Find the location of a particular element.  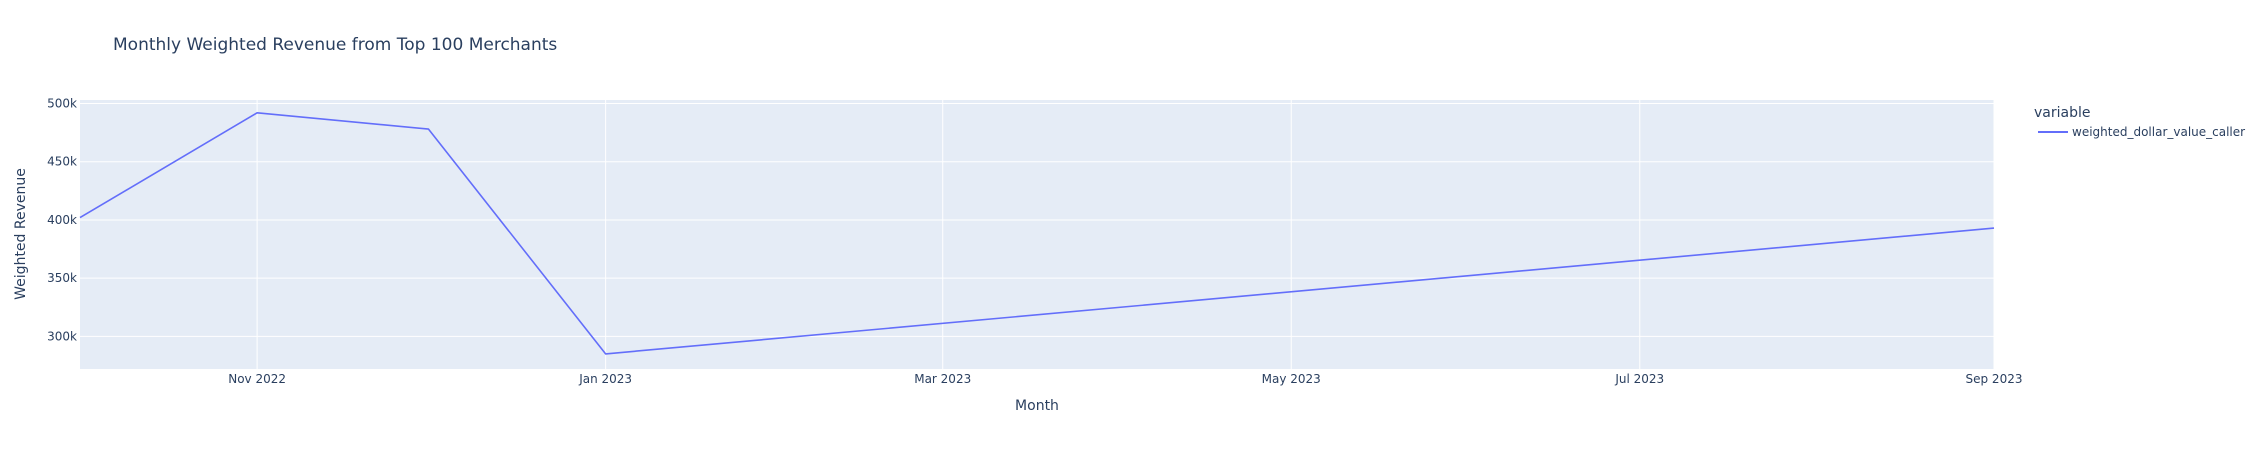

y-axis-title: Weighted Revenue is located at coordinates (21, 234).